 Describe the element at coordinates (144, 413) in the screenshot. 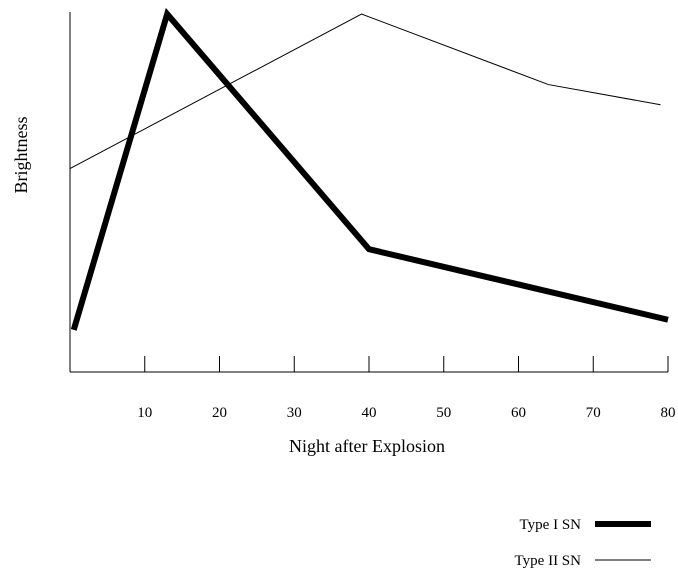

I see `x-tick-label: 10` at that location.